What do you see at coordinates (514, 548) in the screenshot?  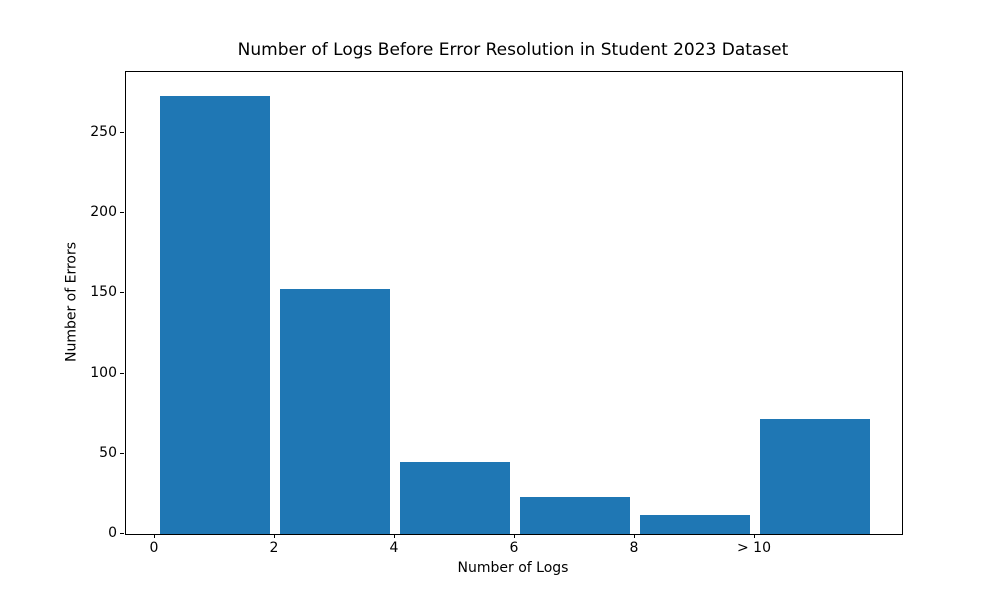 I see `x-tick-label: 6` at bounding box center [514, 548].